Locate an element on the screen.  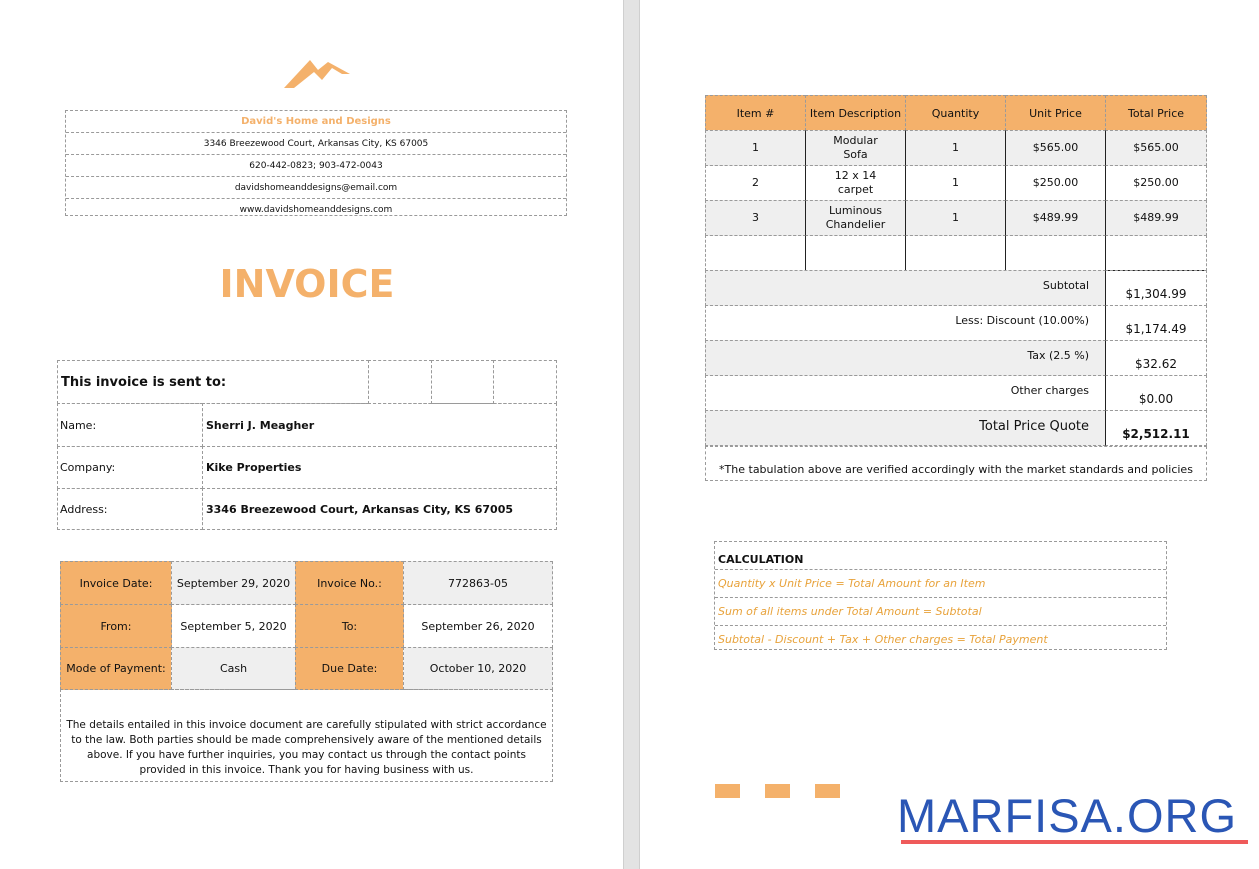
recipient-name: Sherri J. Meagher is located at coordinates (379, 425).